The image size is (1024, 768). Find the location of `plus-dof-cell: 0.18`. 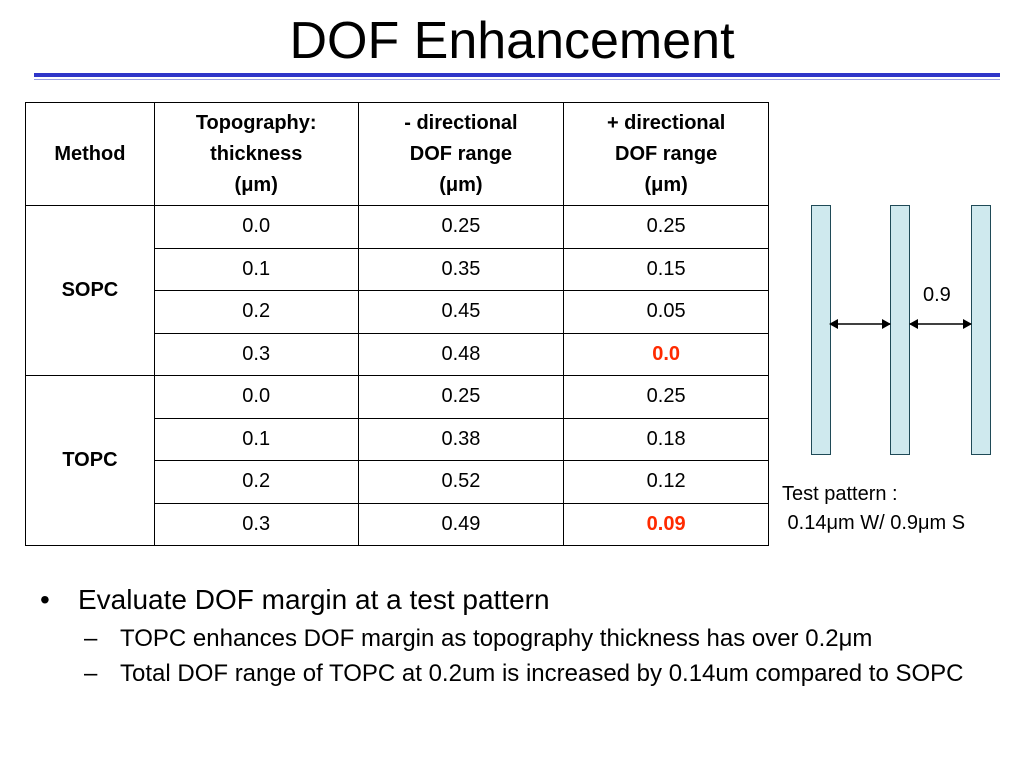

plus-dof-cell: 0.18 is located at coordinates (666, 439).